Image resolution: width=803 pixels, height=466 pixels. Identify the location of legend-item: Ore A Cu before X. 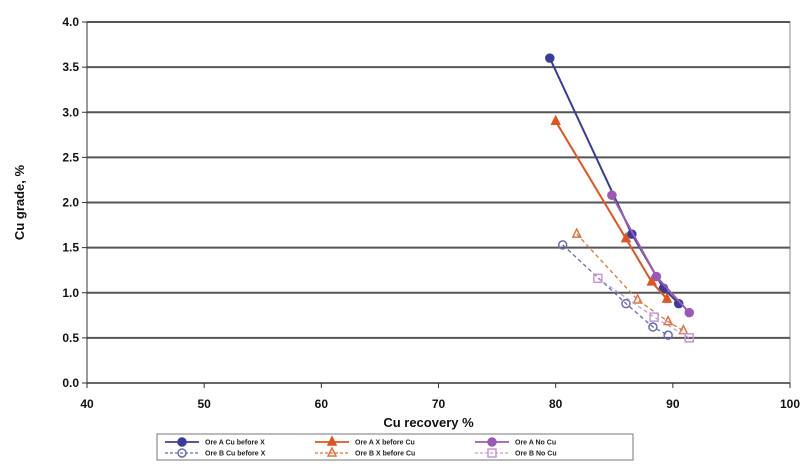
(215, 442).